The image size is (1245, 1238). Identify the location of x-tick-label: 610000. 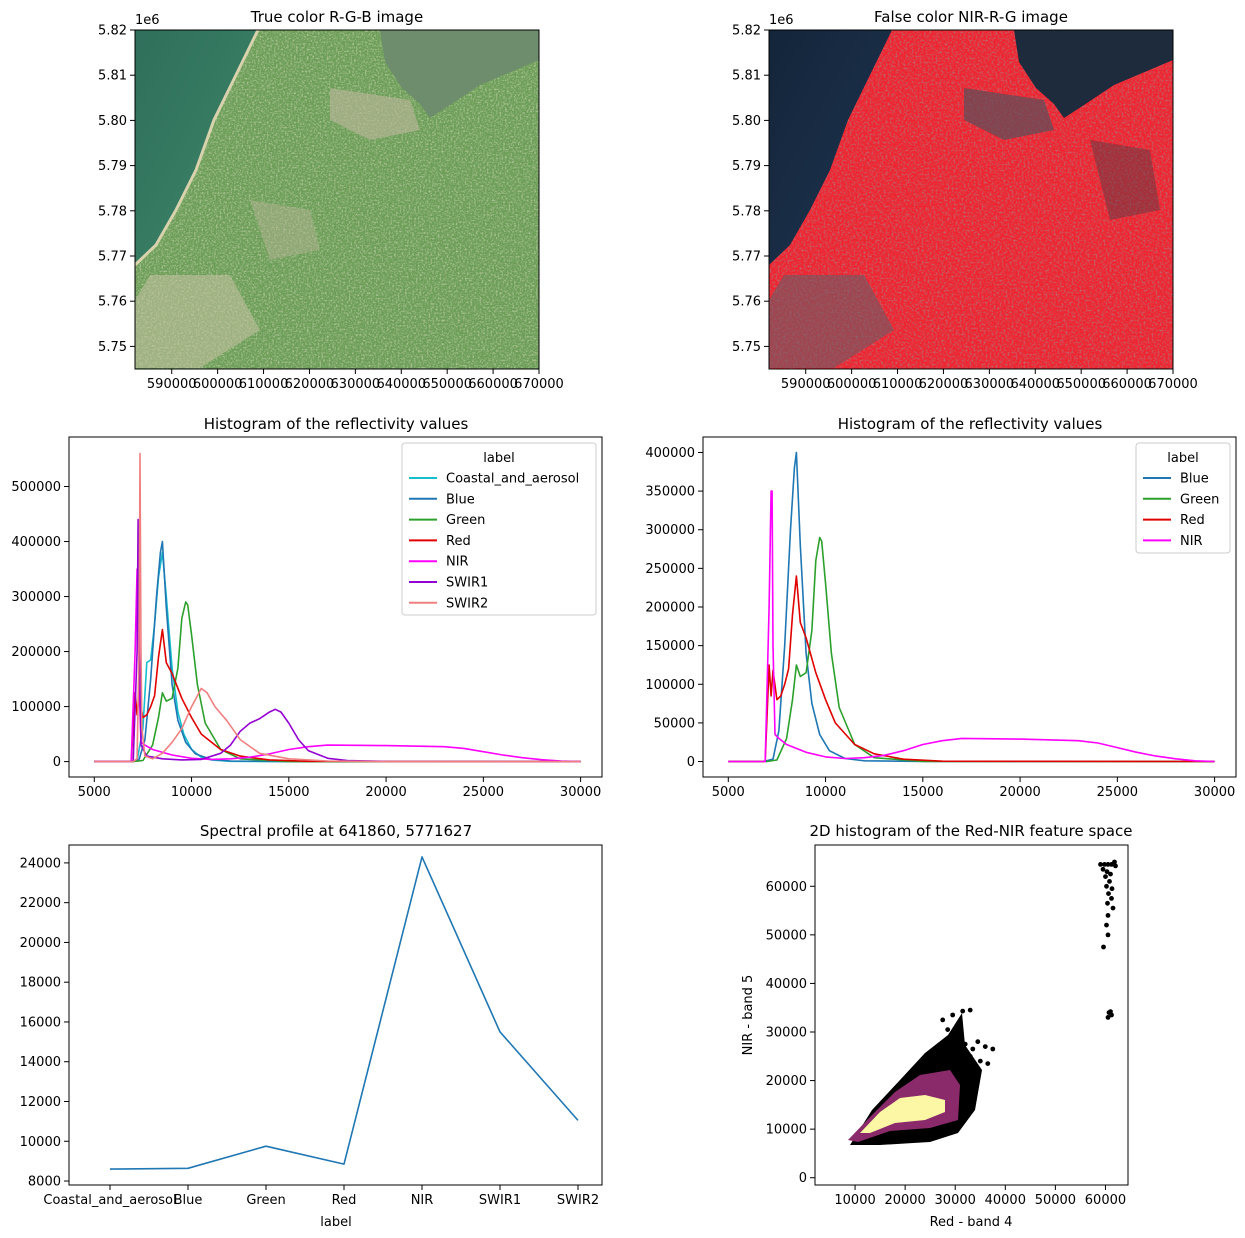
(898, 384).